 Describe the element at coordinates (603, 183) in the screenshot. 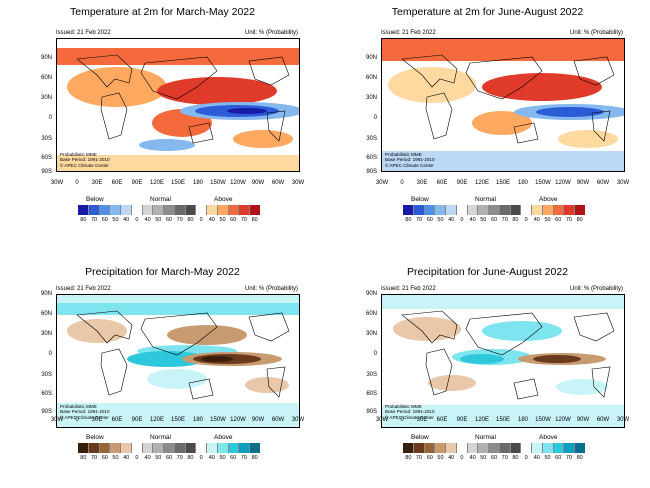

I see `lon-label: 60W` at that location.